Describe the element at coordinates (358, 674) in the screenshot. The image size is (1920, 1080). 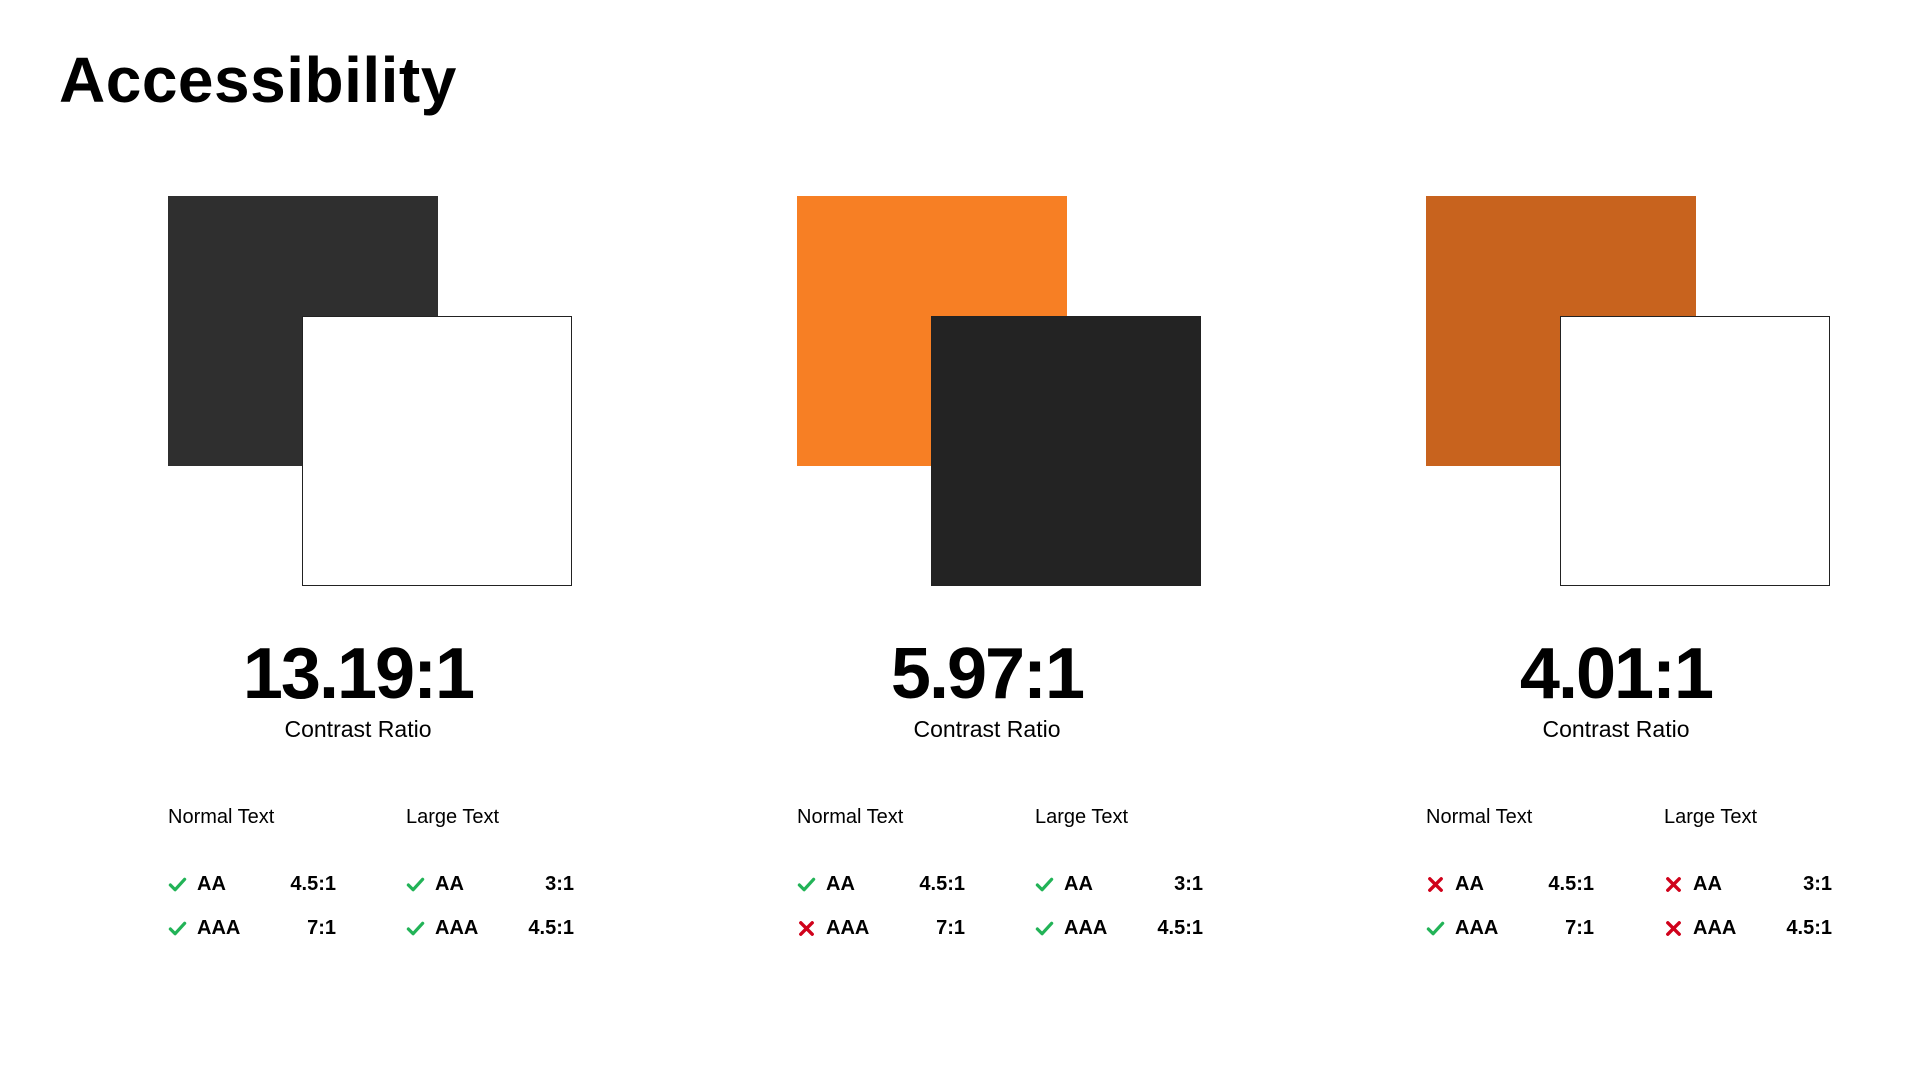
I see `contrast-ratio-value: 13.19:1` at that location.